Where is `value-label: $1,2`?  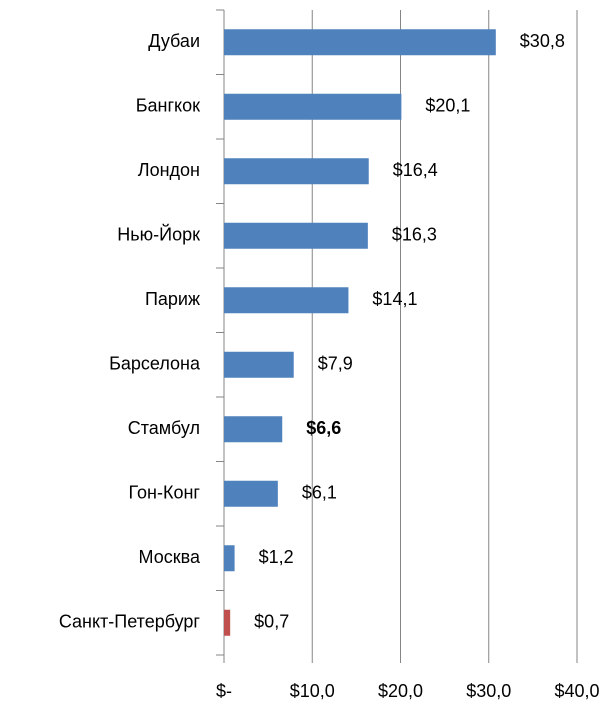
value-label: $1,2 is located at coordinates (276, 557).